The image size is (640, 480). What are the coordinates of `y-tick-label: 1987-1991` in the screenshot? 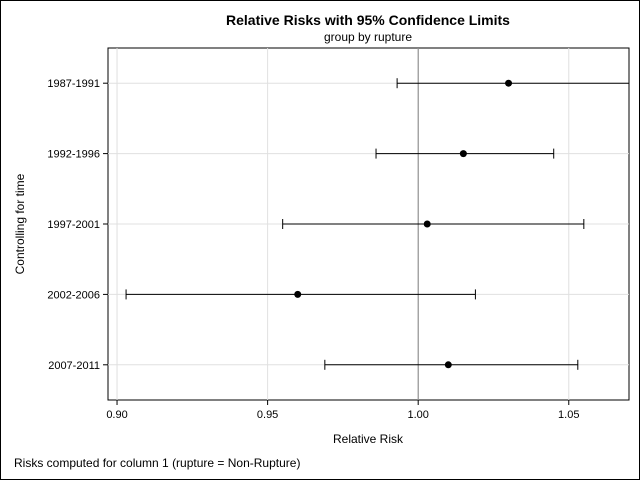 It's located at (73, 84).